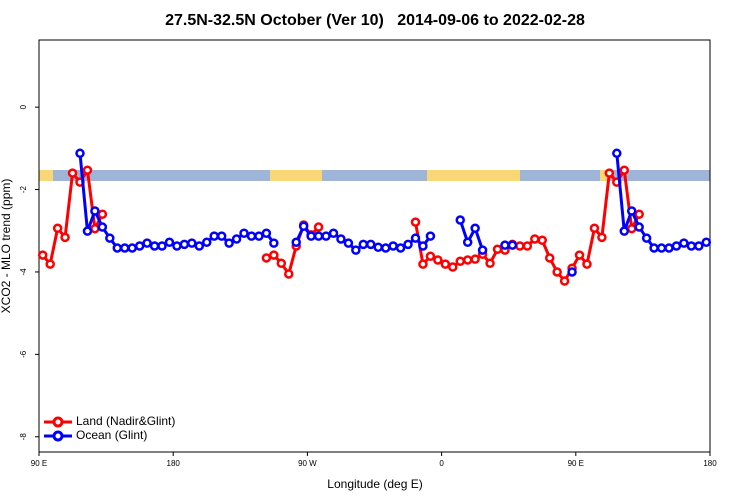 This screenshot has width=750, height=500. Describe the element at coordinates (23, 437) in the screenshot. I see `y-tick-label: -8` at that location.